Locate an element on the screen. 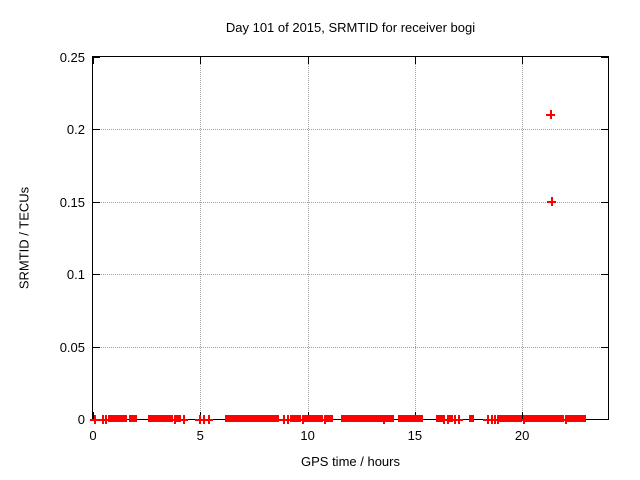 The height and width of the screenshot is (480, 640). x-tick-label: 10 is located at coordinates (307, 435).